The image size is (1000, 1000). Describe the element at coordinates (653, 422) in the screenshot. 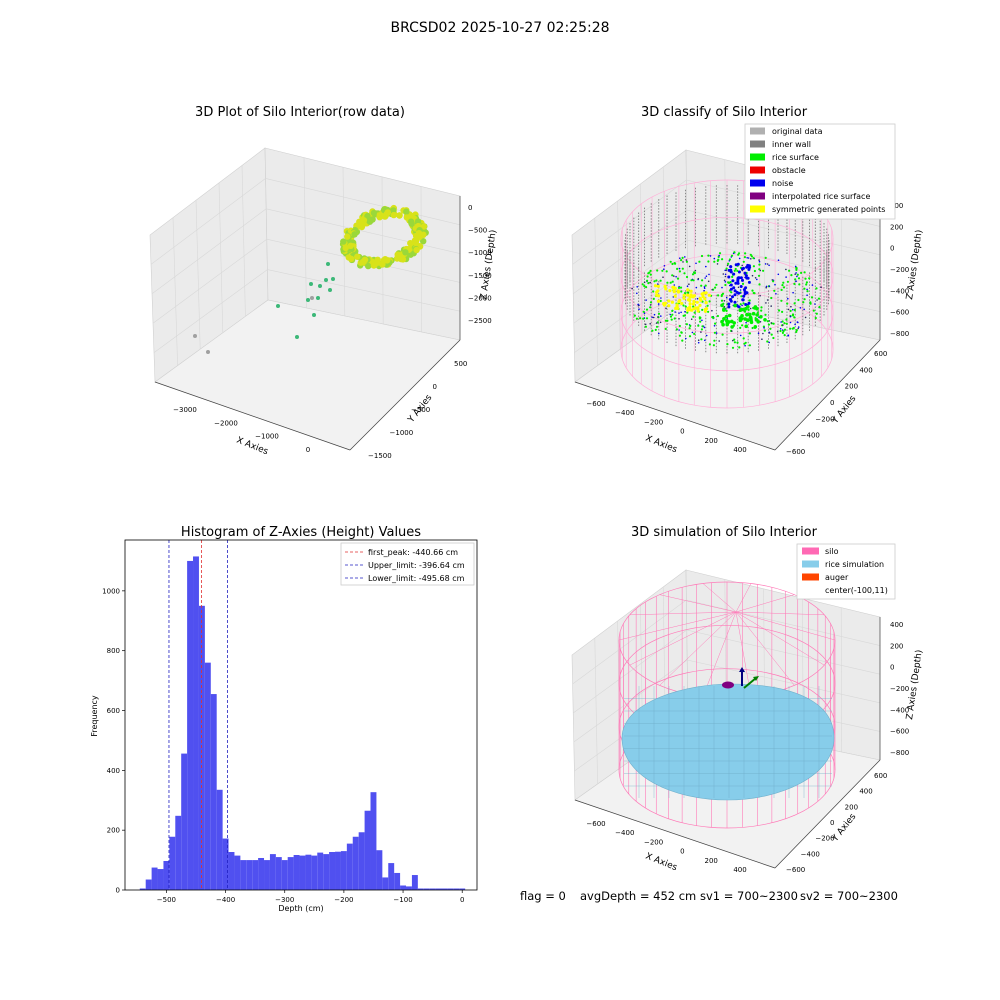

I see `classify-x-tick: −200` at that location.